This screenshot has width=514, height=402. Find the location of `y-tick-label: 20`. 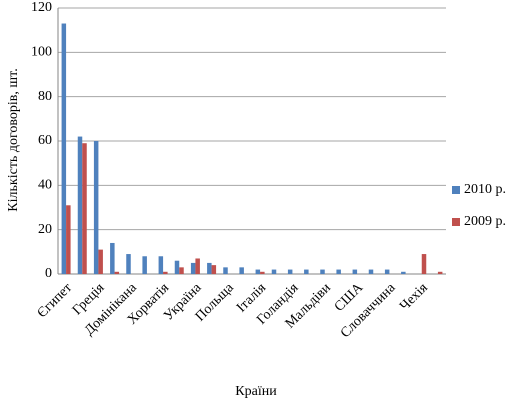

y-tick-label: 20 is located at coordinates (45, 229).